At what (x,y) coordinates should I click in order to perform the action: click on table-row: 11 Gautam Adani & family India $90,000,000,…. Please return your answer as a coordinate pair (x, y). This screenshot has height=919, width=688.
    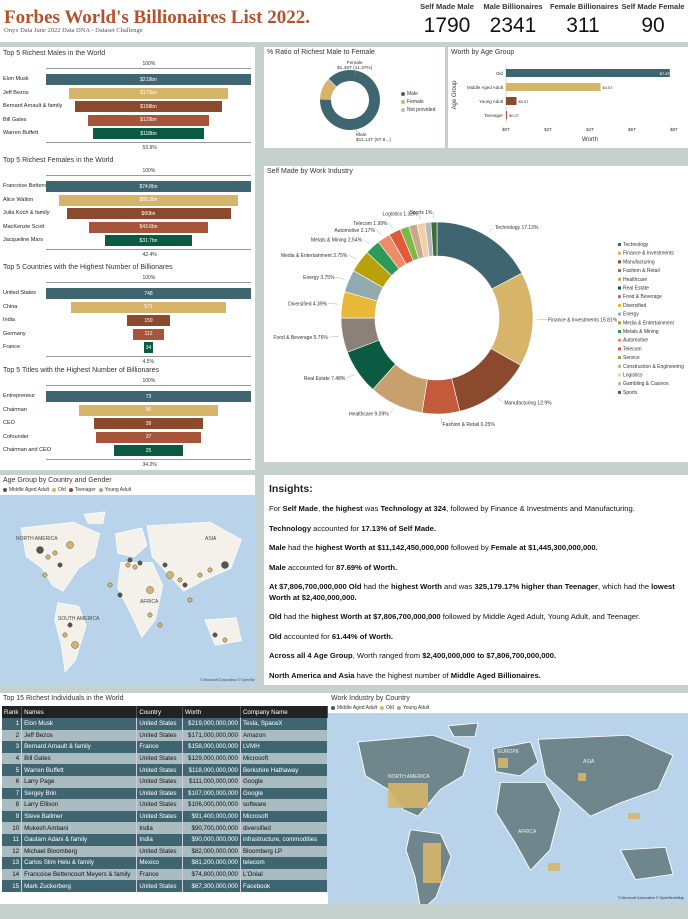
    Looking at the image, I should click on (165, 839).